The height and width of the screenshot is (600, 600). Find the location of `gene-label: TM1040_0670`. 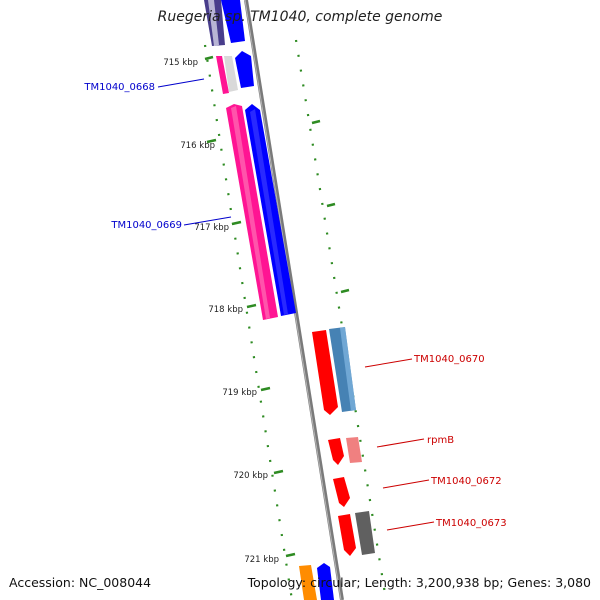

gene-label: TM1040_0670 is located at coordinates (449, 359).